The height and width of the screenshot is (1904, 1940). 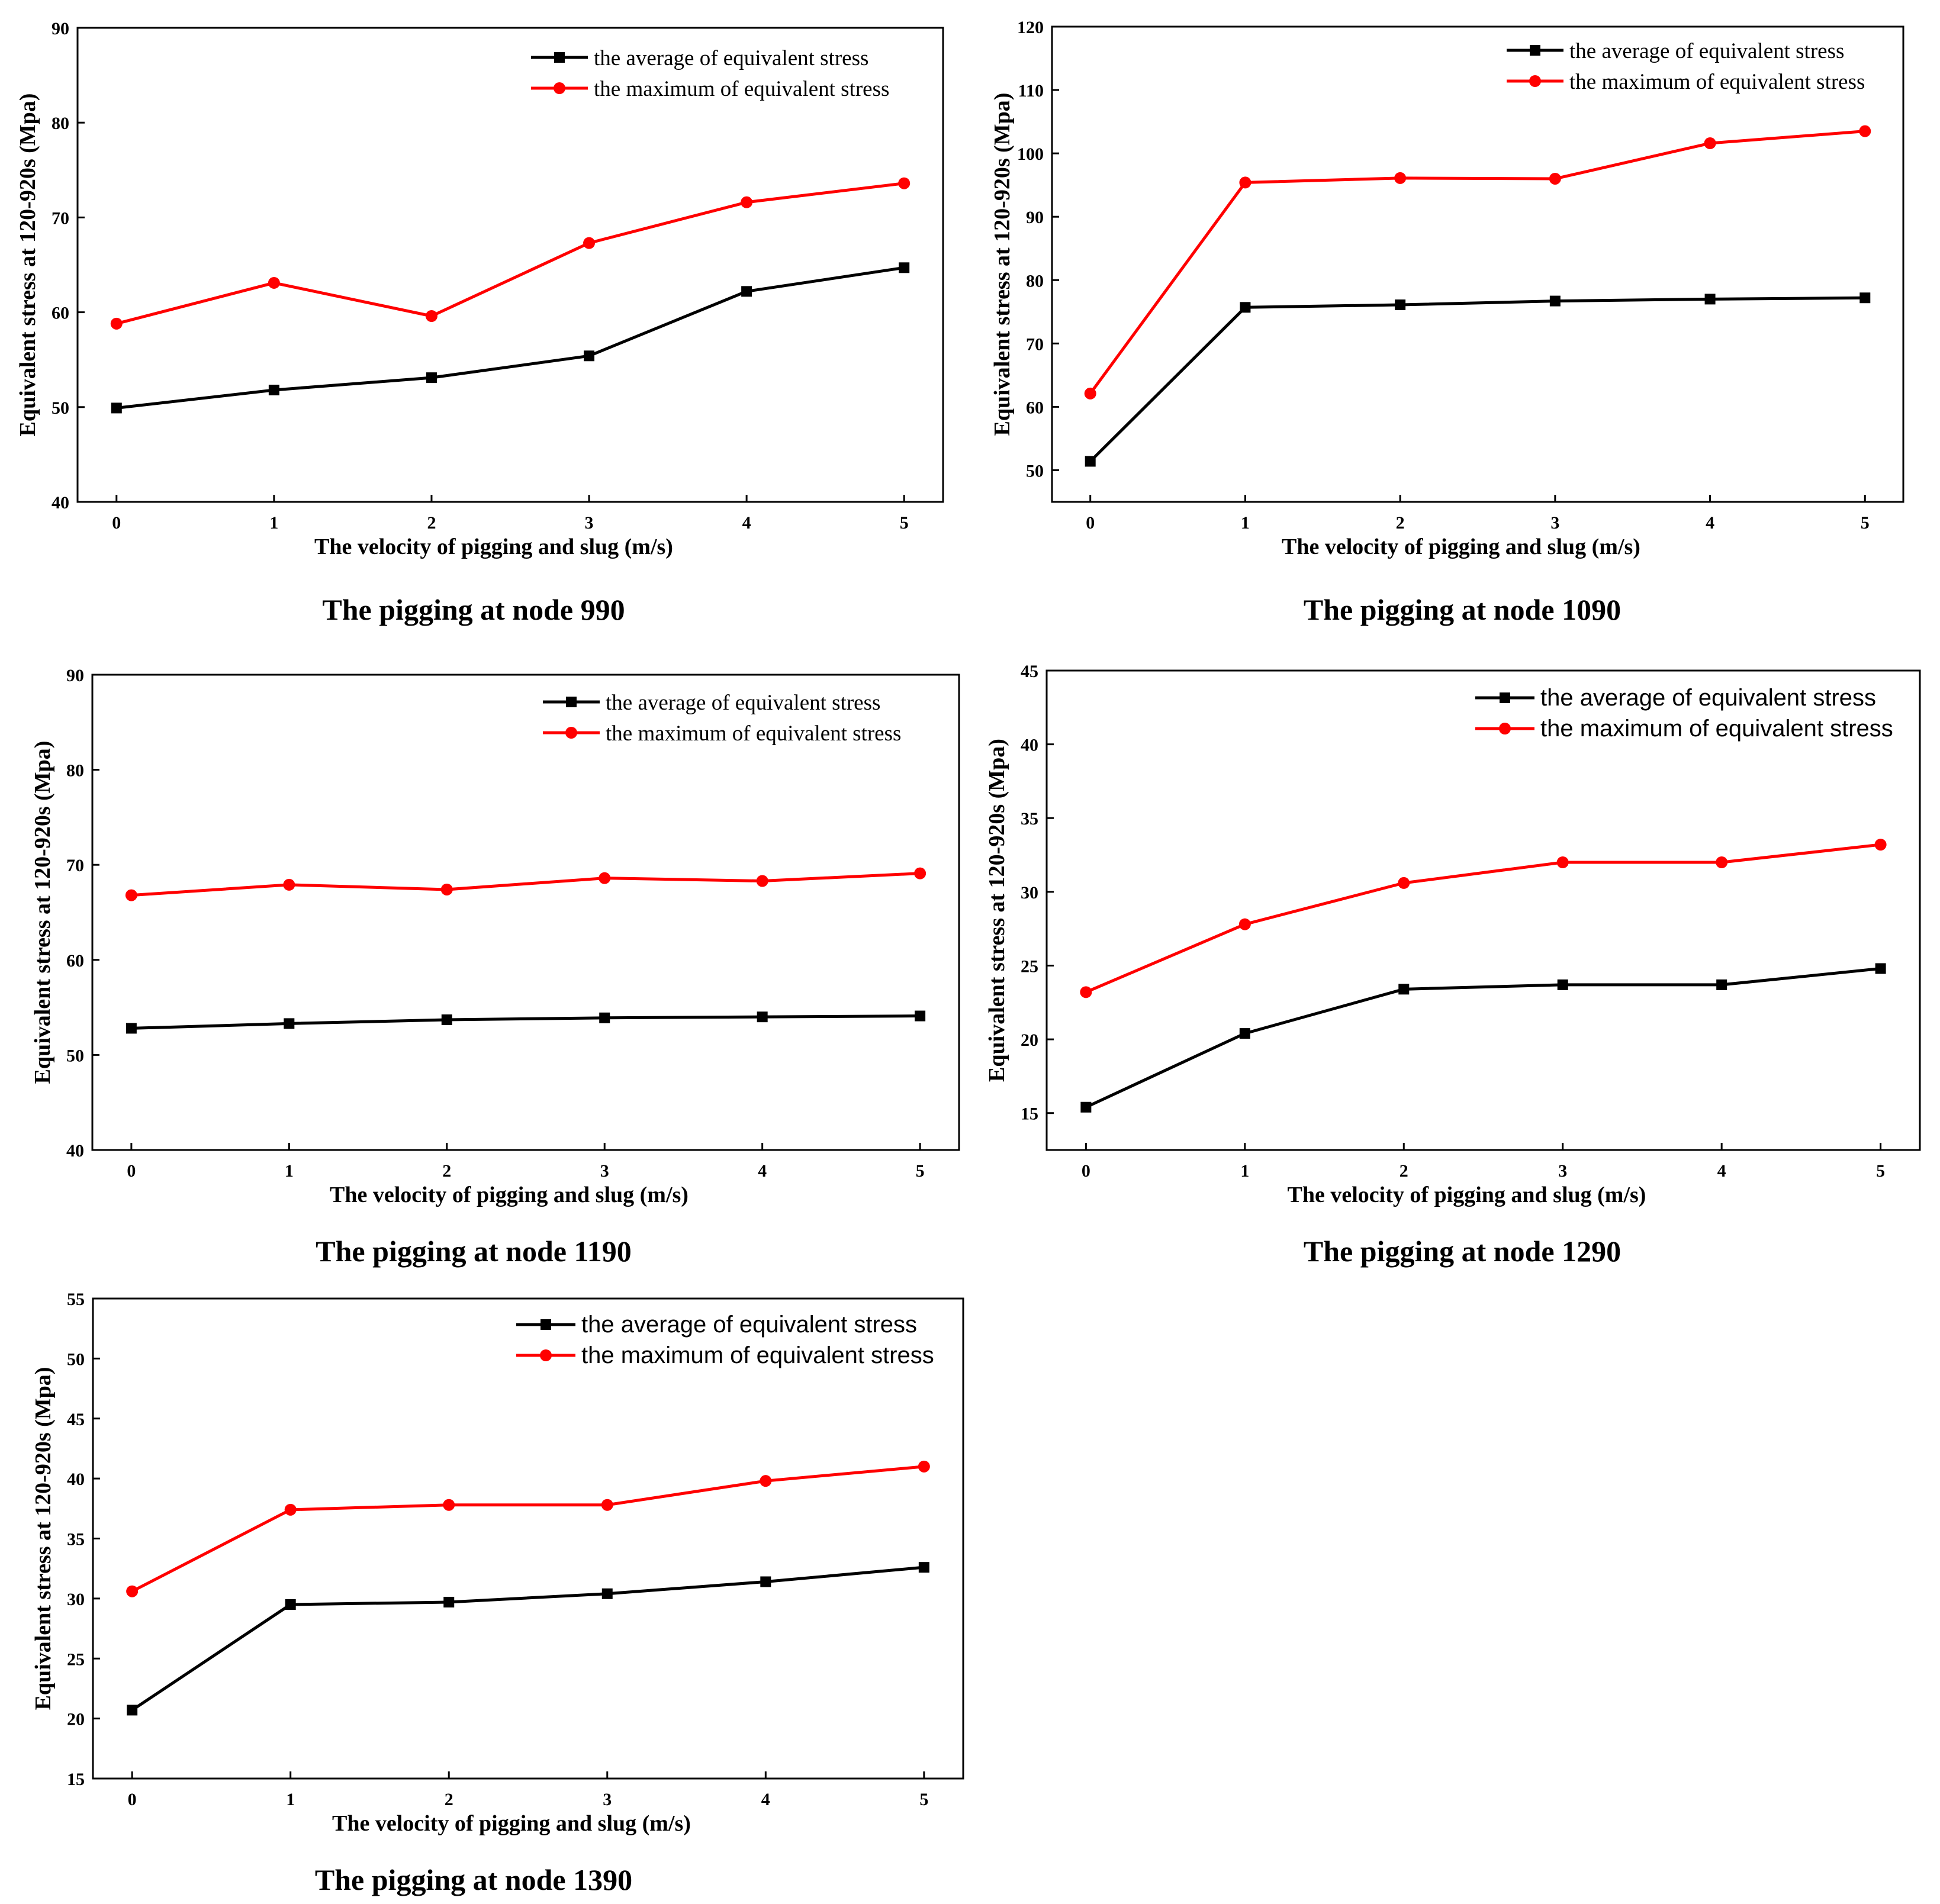 I want to click on y-tick-label: 20, so click(x=1029, y=1040).